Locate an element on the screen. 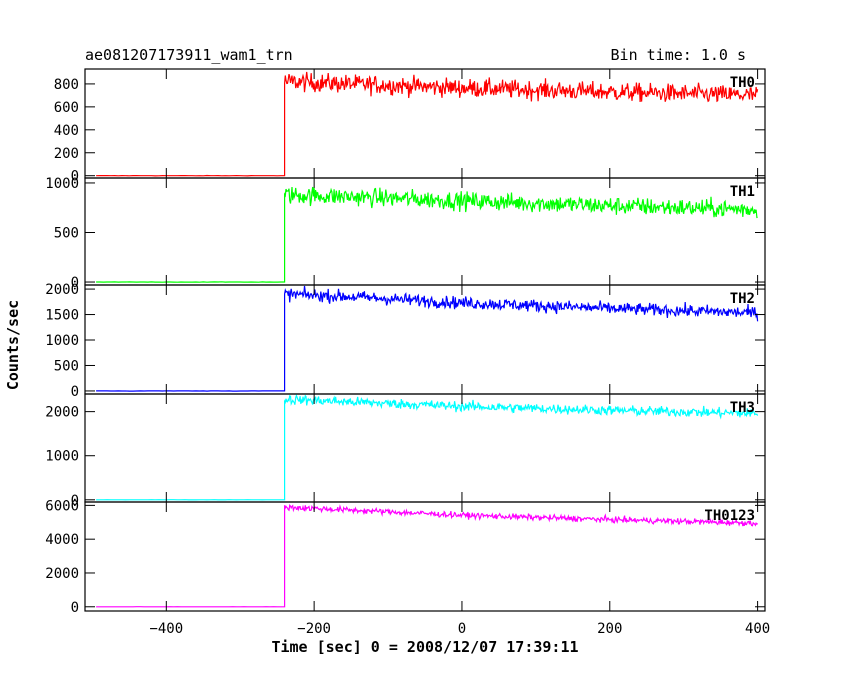 This screenshot has width=850, height=680. x-axis: −400 −200 0 200 400 is located at coordinates (459, 629).